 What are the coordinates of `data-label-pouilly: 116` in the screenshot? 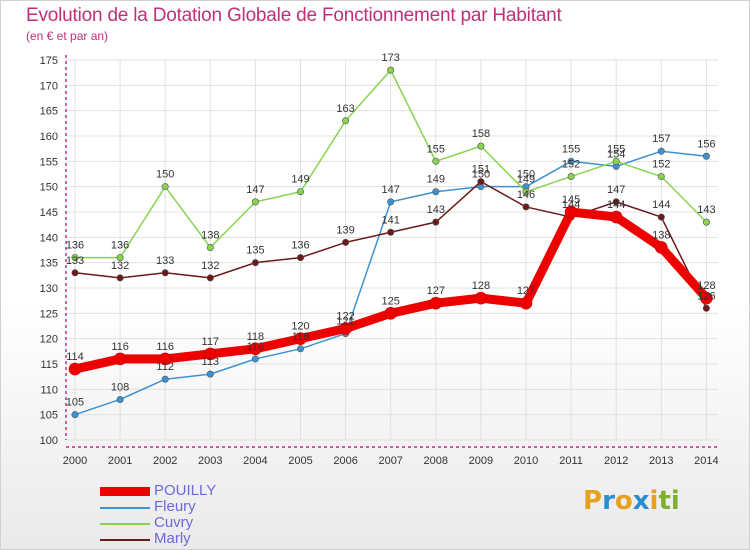 It's located at (165, 347).